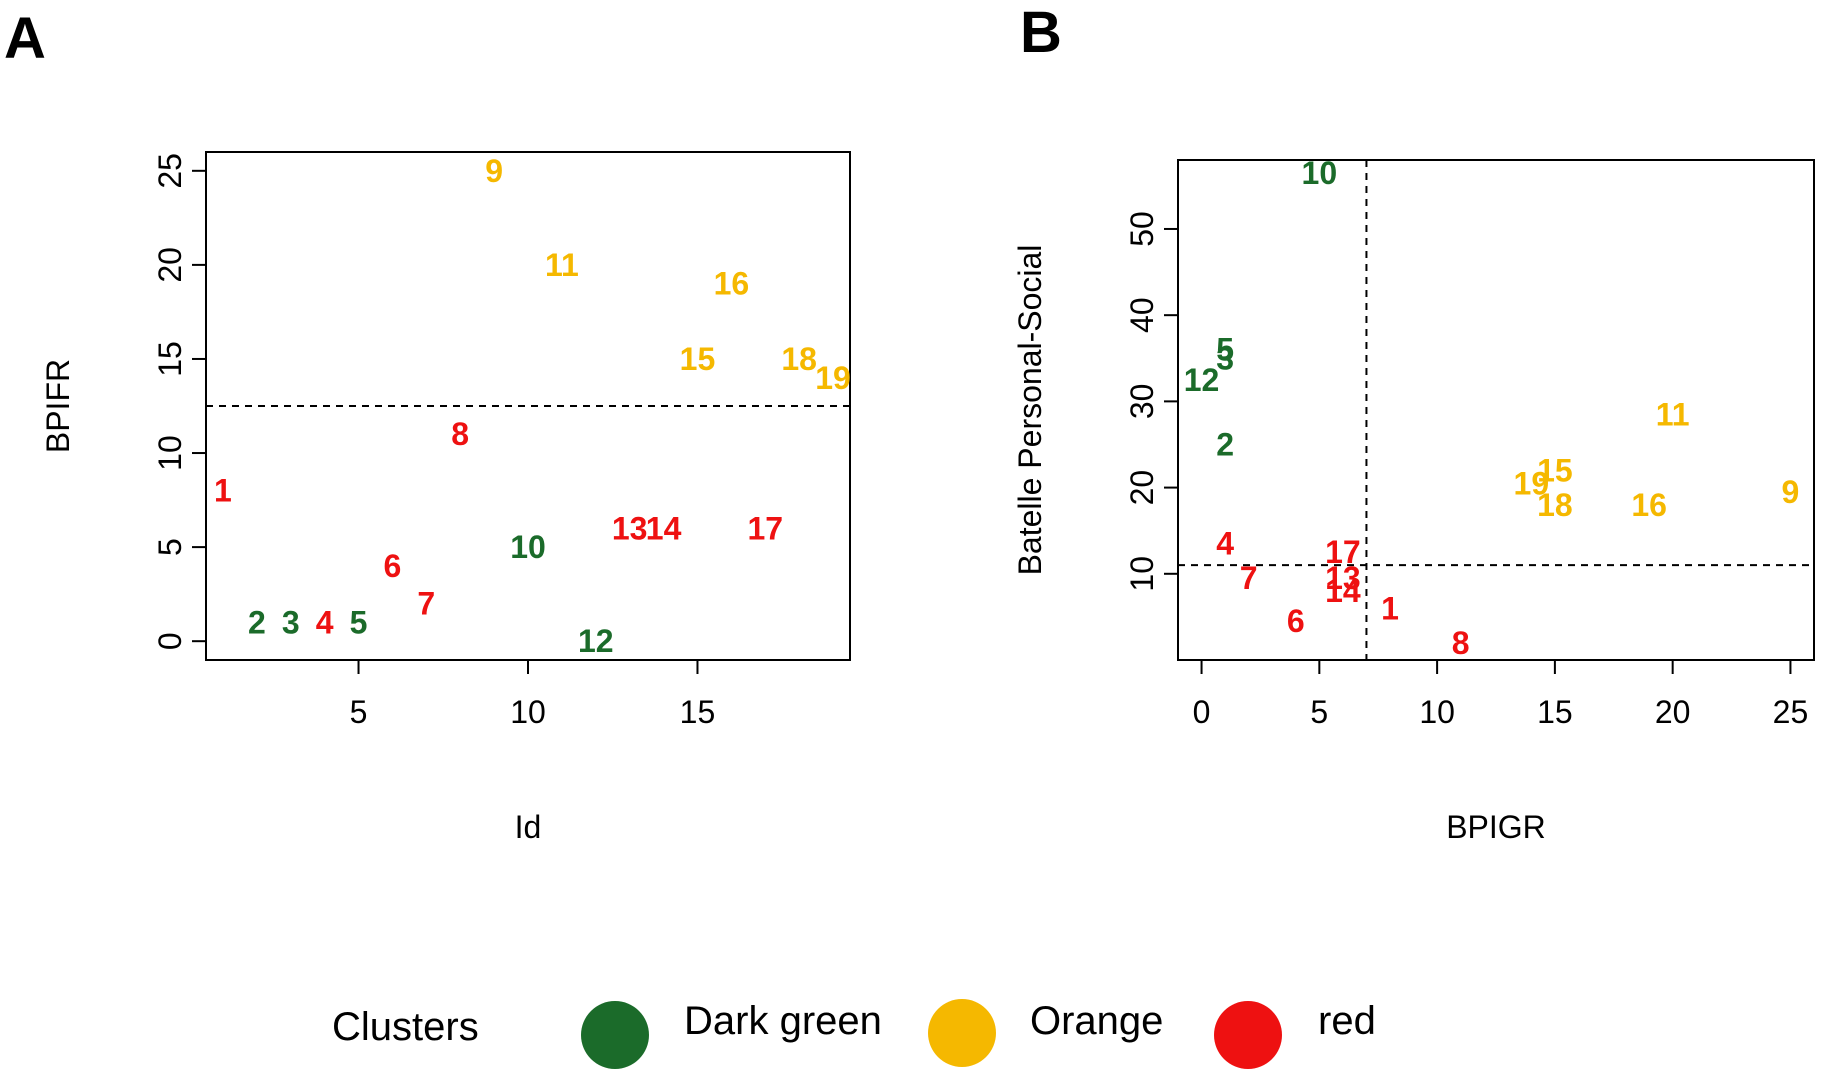 The image size is (1824, 1072). What do you see at coordinates (783, 1021) in the screenshot?
I see `legend-label-dark-green: Dark green` at bounding box center [783, 1021].